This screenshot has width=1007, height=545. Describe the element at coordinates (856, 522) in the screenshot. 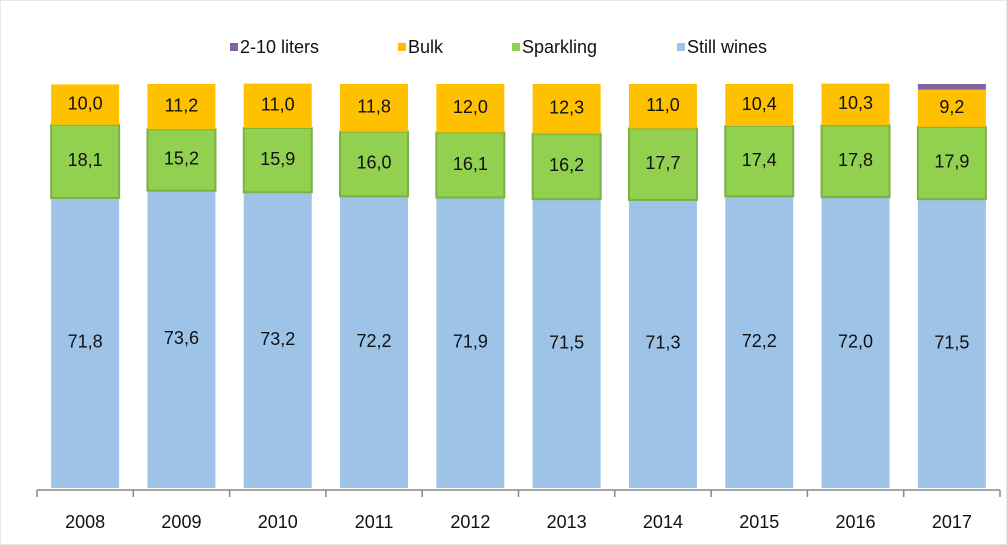

I see `x-tick-label: 2016` at that location.